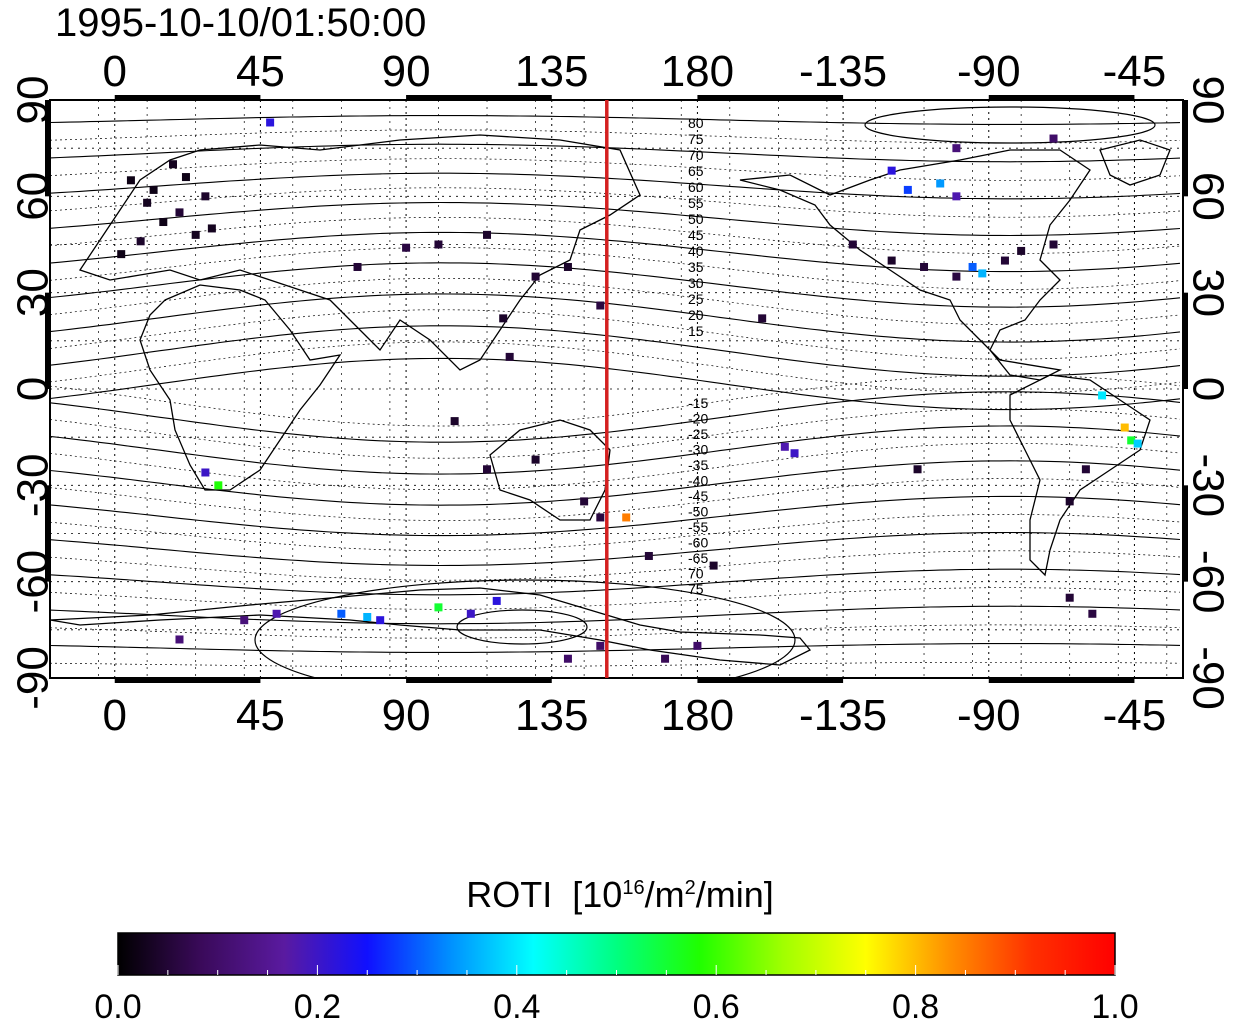 The height and width of the screenshot is (1024, 1240). What do you see at coordinates (696, 171) in the screenshot?
I see `contour-label: 65` at bounding box center [696, 171].